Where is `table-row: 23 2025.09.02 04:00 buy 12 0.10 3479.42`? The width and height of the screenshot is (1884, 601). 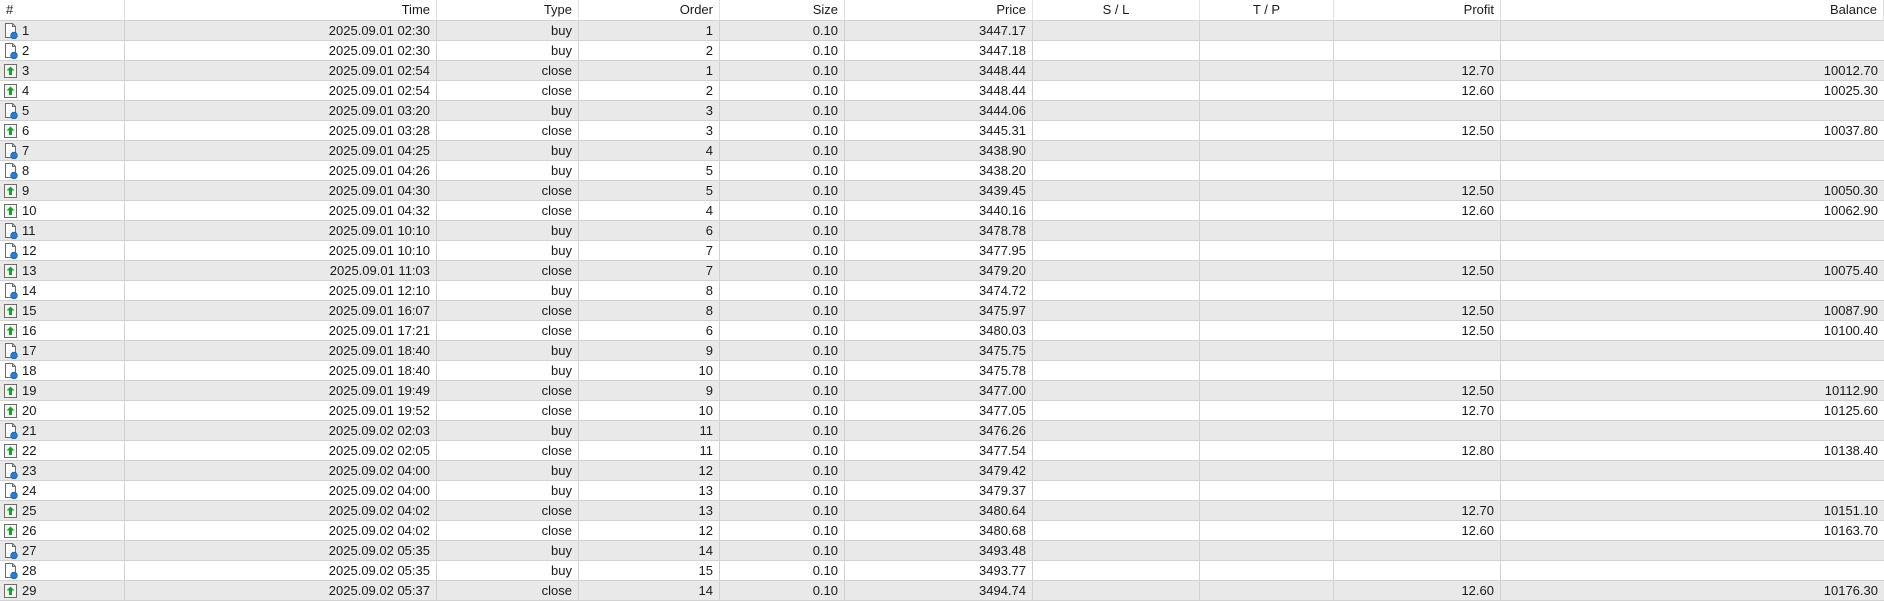 table-row: 23 2025.09.02 04:00 buy 12 0.10 3479.42 is located at coordinates (942, 471).